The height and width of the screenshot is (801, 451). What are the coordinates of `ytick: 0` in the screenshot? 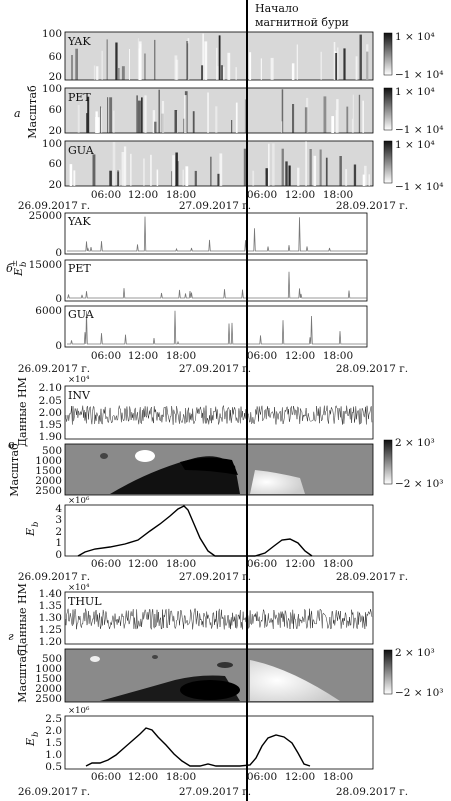 It's located at (58, 555).